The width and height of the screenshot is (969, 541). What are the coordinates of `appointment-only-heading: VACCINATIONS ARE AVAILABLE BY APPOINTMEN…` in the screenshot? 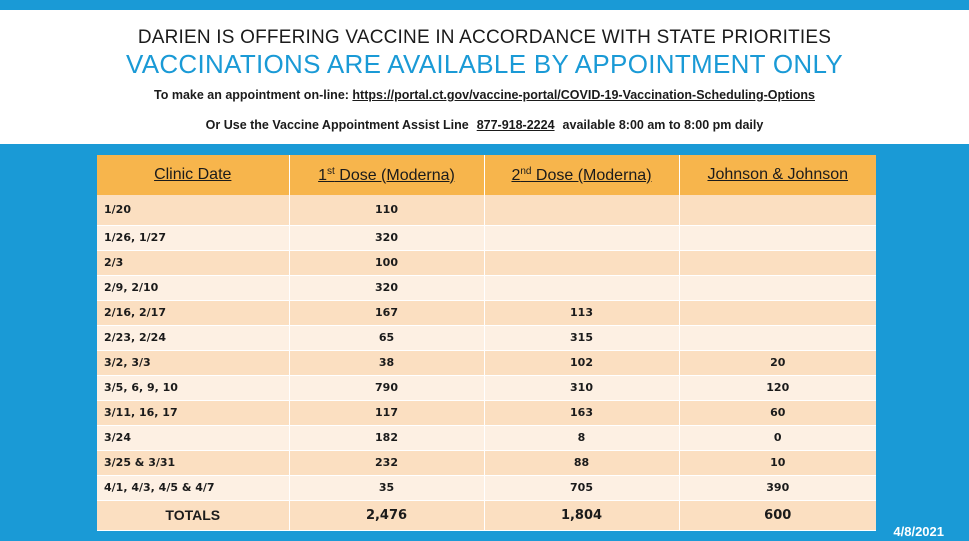 It's located at (484, 64).